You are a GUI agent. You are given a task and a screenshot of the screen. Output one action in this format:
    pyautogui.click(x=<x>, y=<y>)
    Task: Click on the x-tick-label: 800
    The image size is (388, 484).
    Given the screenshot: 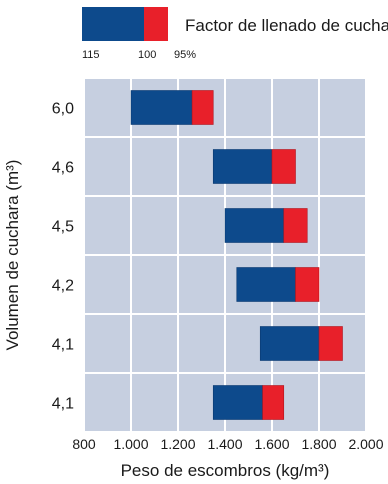 What is the action you would take?
    pyautogui.click(x=84, y=444)
    